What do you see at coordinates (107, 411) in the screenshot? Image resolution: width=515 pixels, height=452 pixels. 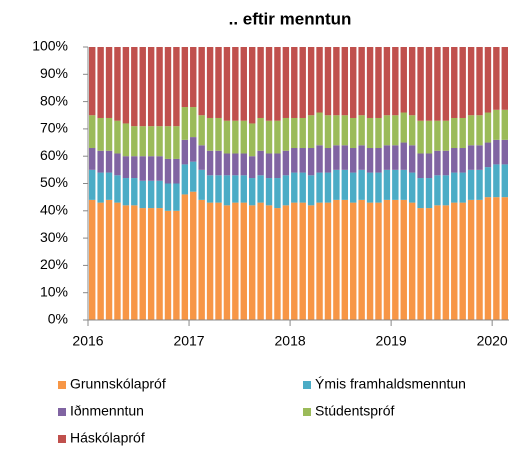 I see `legend-label: Iðnmenntun` at bounding box center [107, 411].